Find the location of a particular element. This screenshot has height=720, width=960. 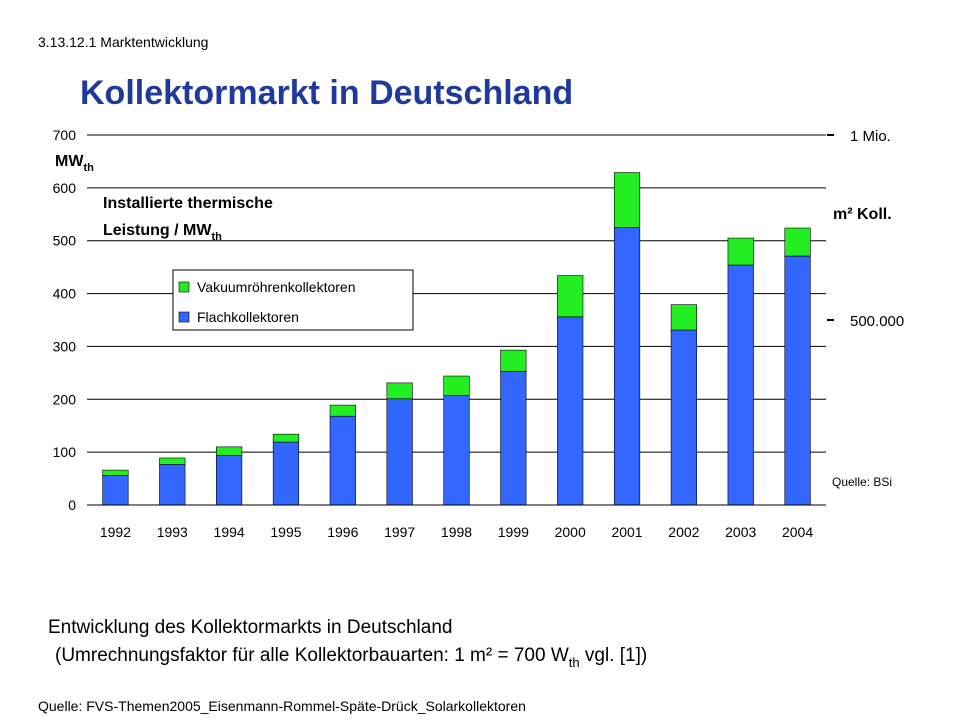

annotation: Leistung / MWth is located at coordinates (162, 232).